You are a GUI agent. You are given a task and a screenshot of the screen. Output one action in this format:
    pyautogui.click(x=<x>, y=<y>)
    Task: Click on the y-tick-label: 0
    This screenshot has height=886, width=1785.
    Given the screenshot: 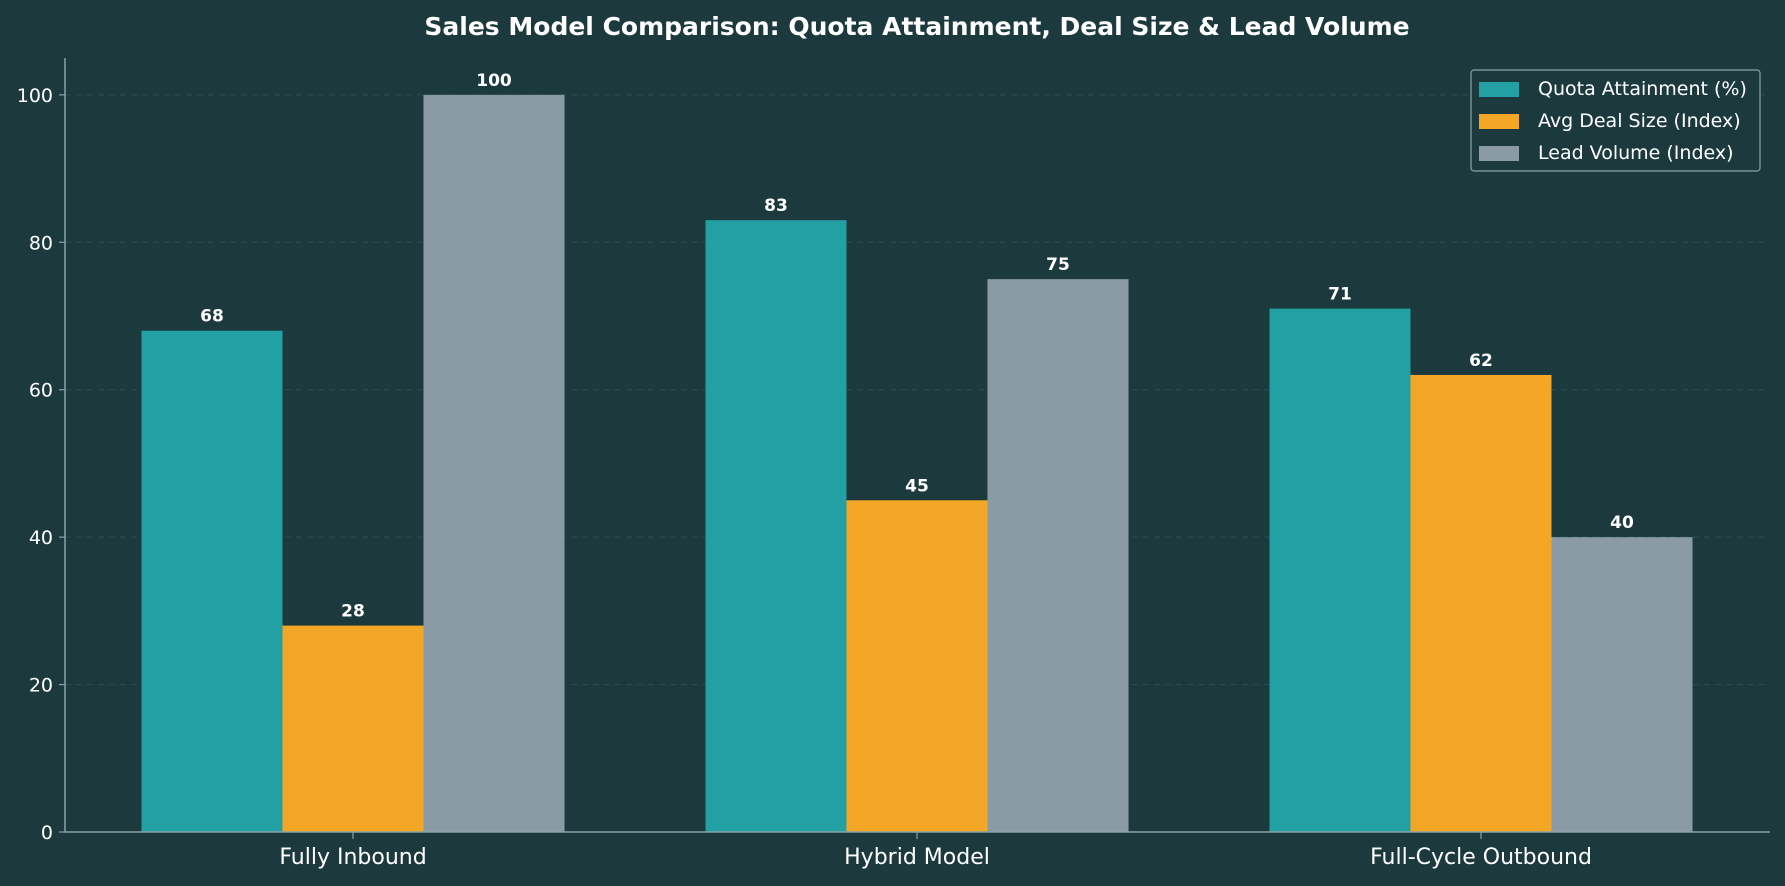 What is the action you would take?
    pyautogui.click(x=47, y=833)
    